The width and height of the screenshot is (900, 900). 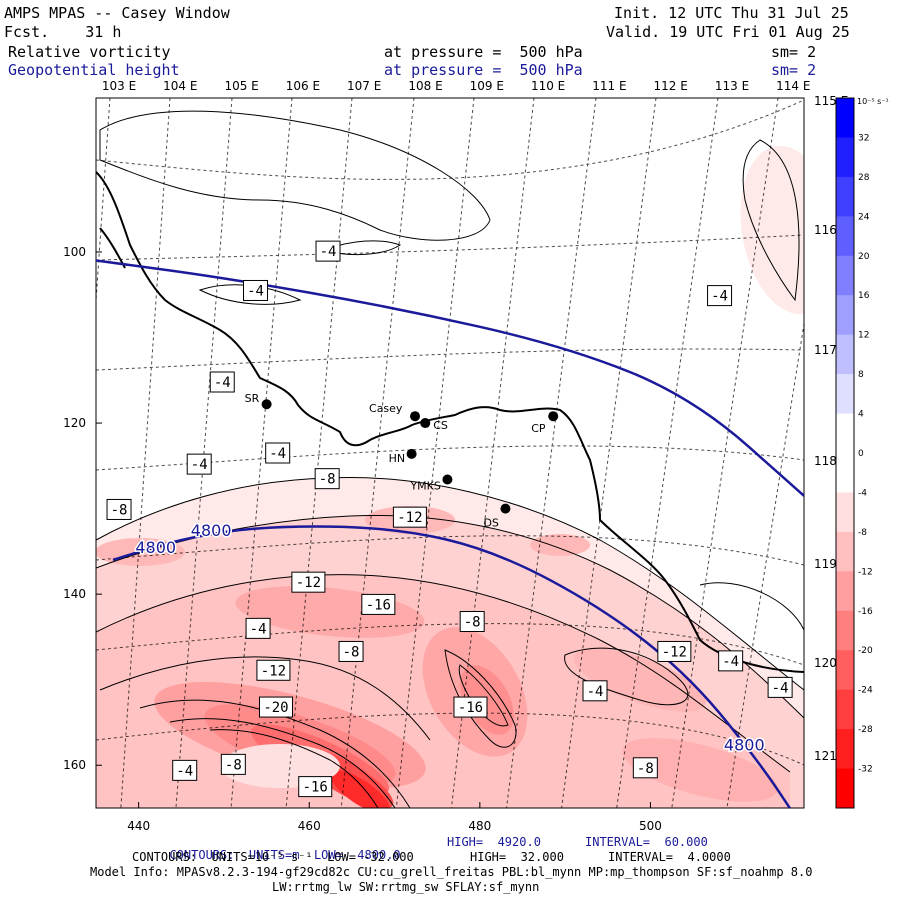 What do you see at coordinates (538, 428) in the screenshot?
I see `station-label: CP` at bounding box center [538, 428].